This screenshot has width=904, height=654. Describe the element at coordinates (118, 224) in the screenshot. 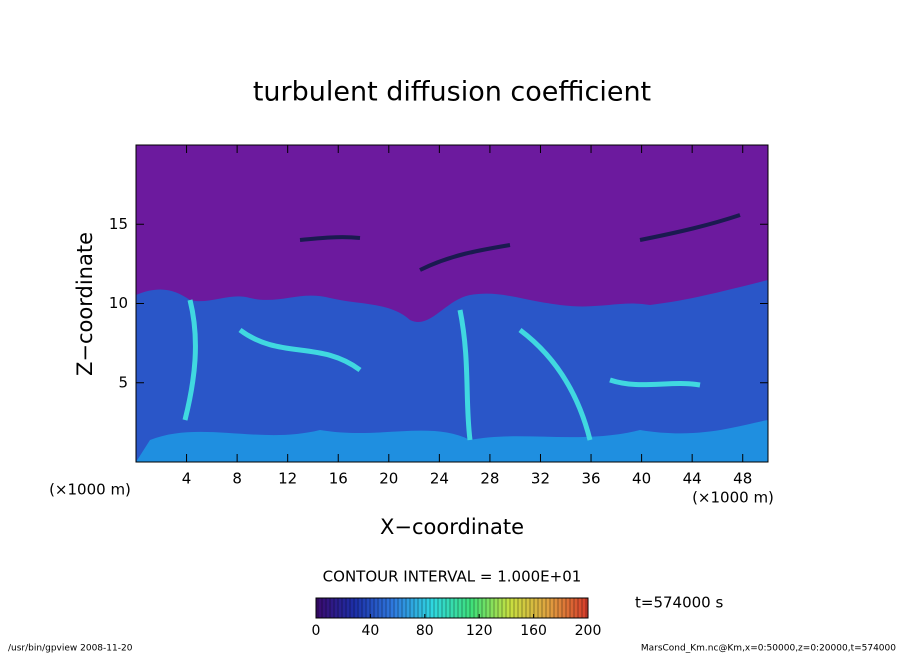

I see `y-tick-label: 15` at that location.